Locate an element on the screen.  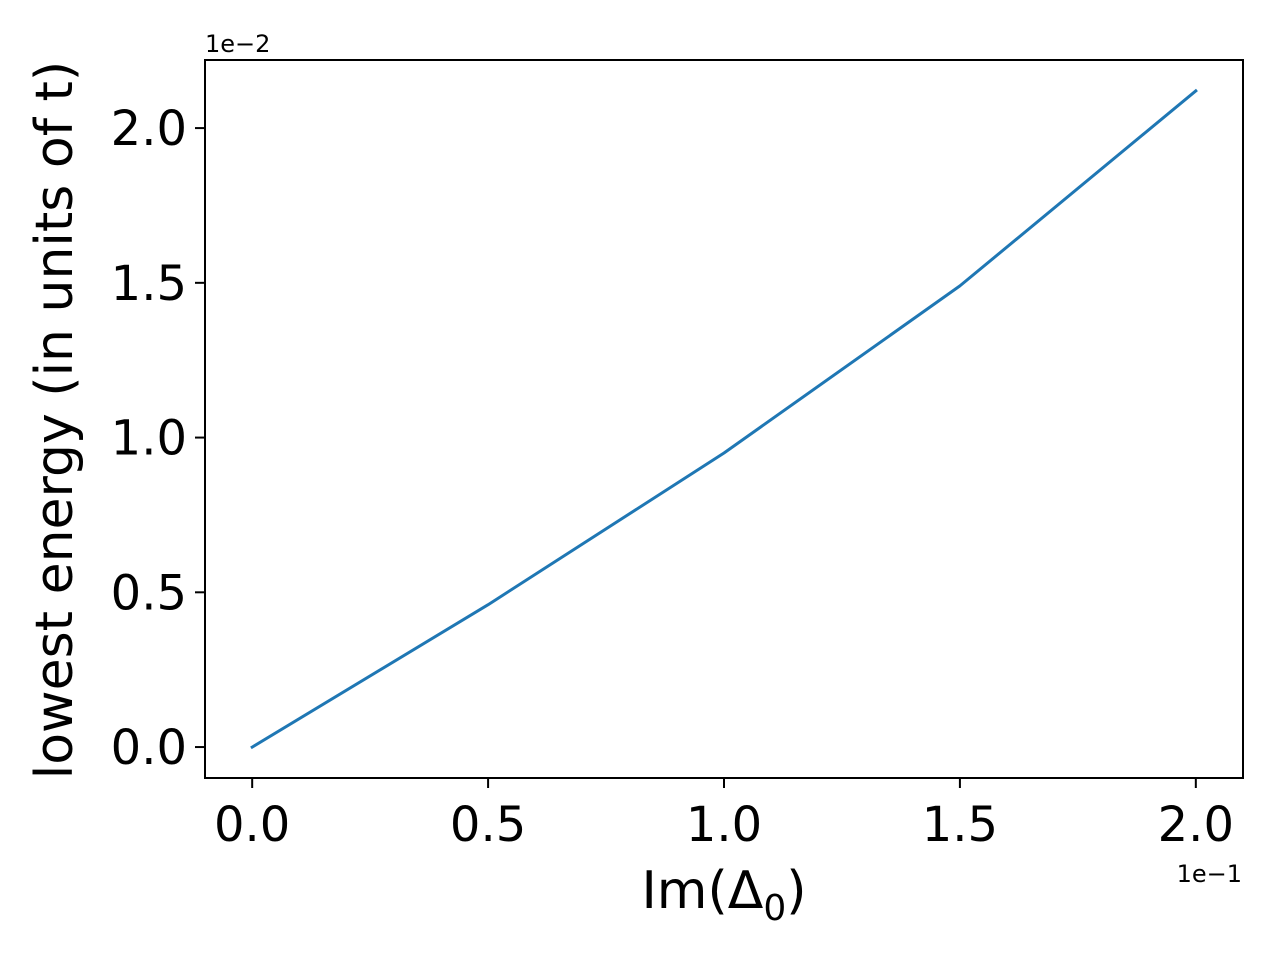
y-tick-label: 2.0 is located at coordinates (149, 129).